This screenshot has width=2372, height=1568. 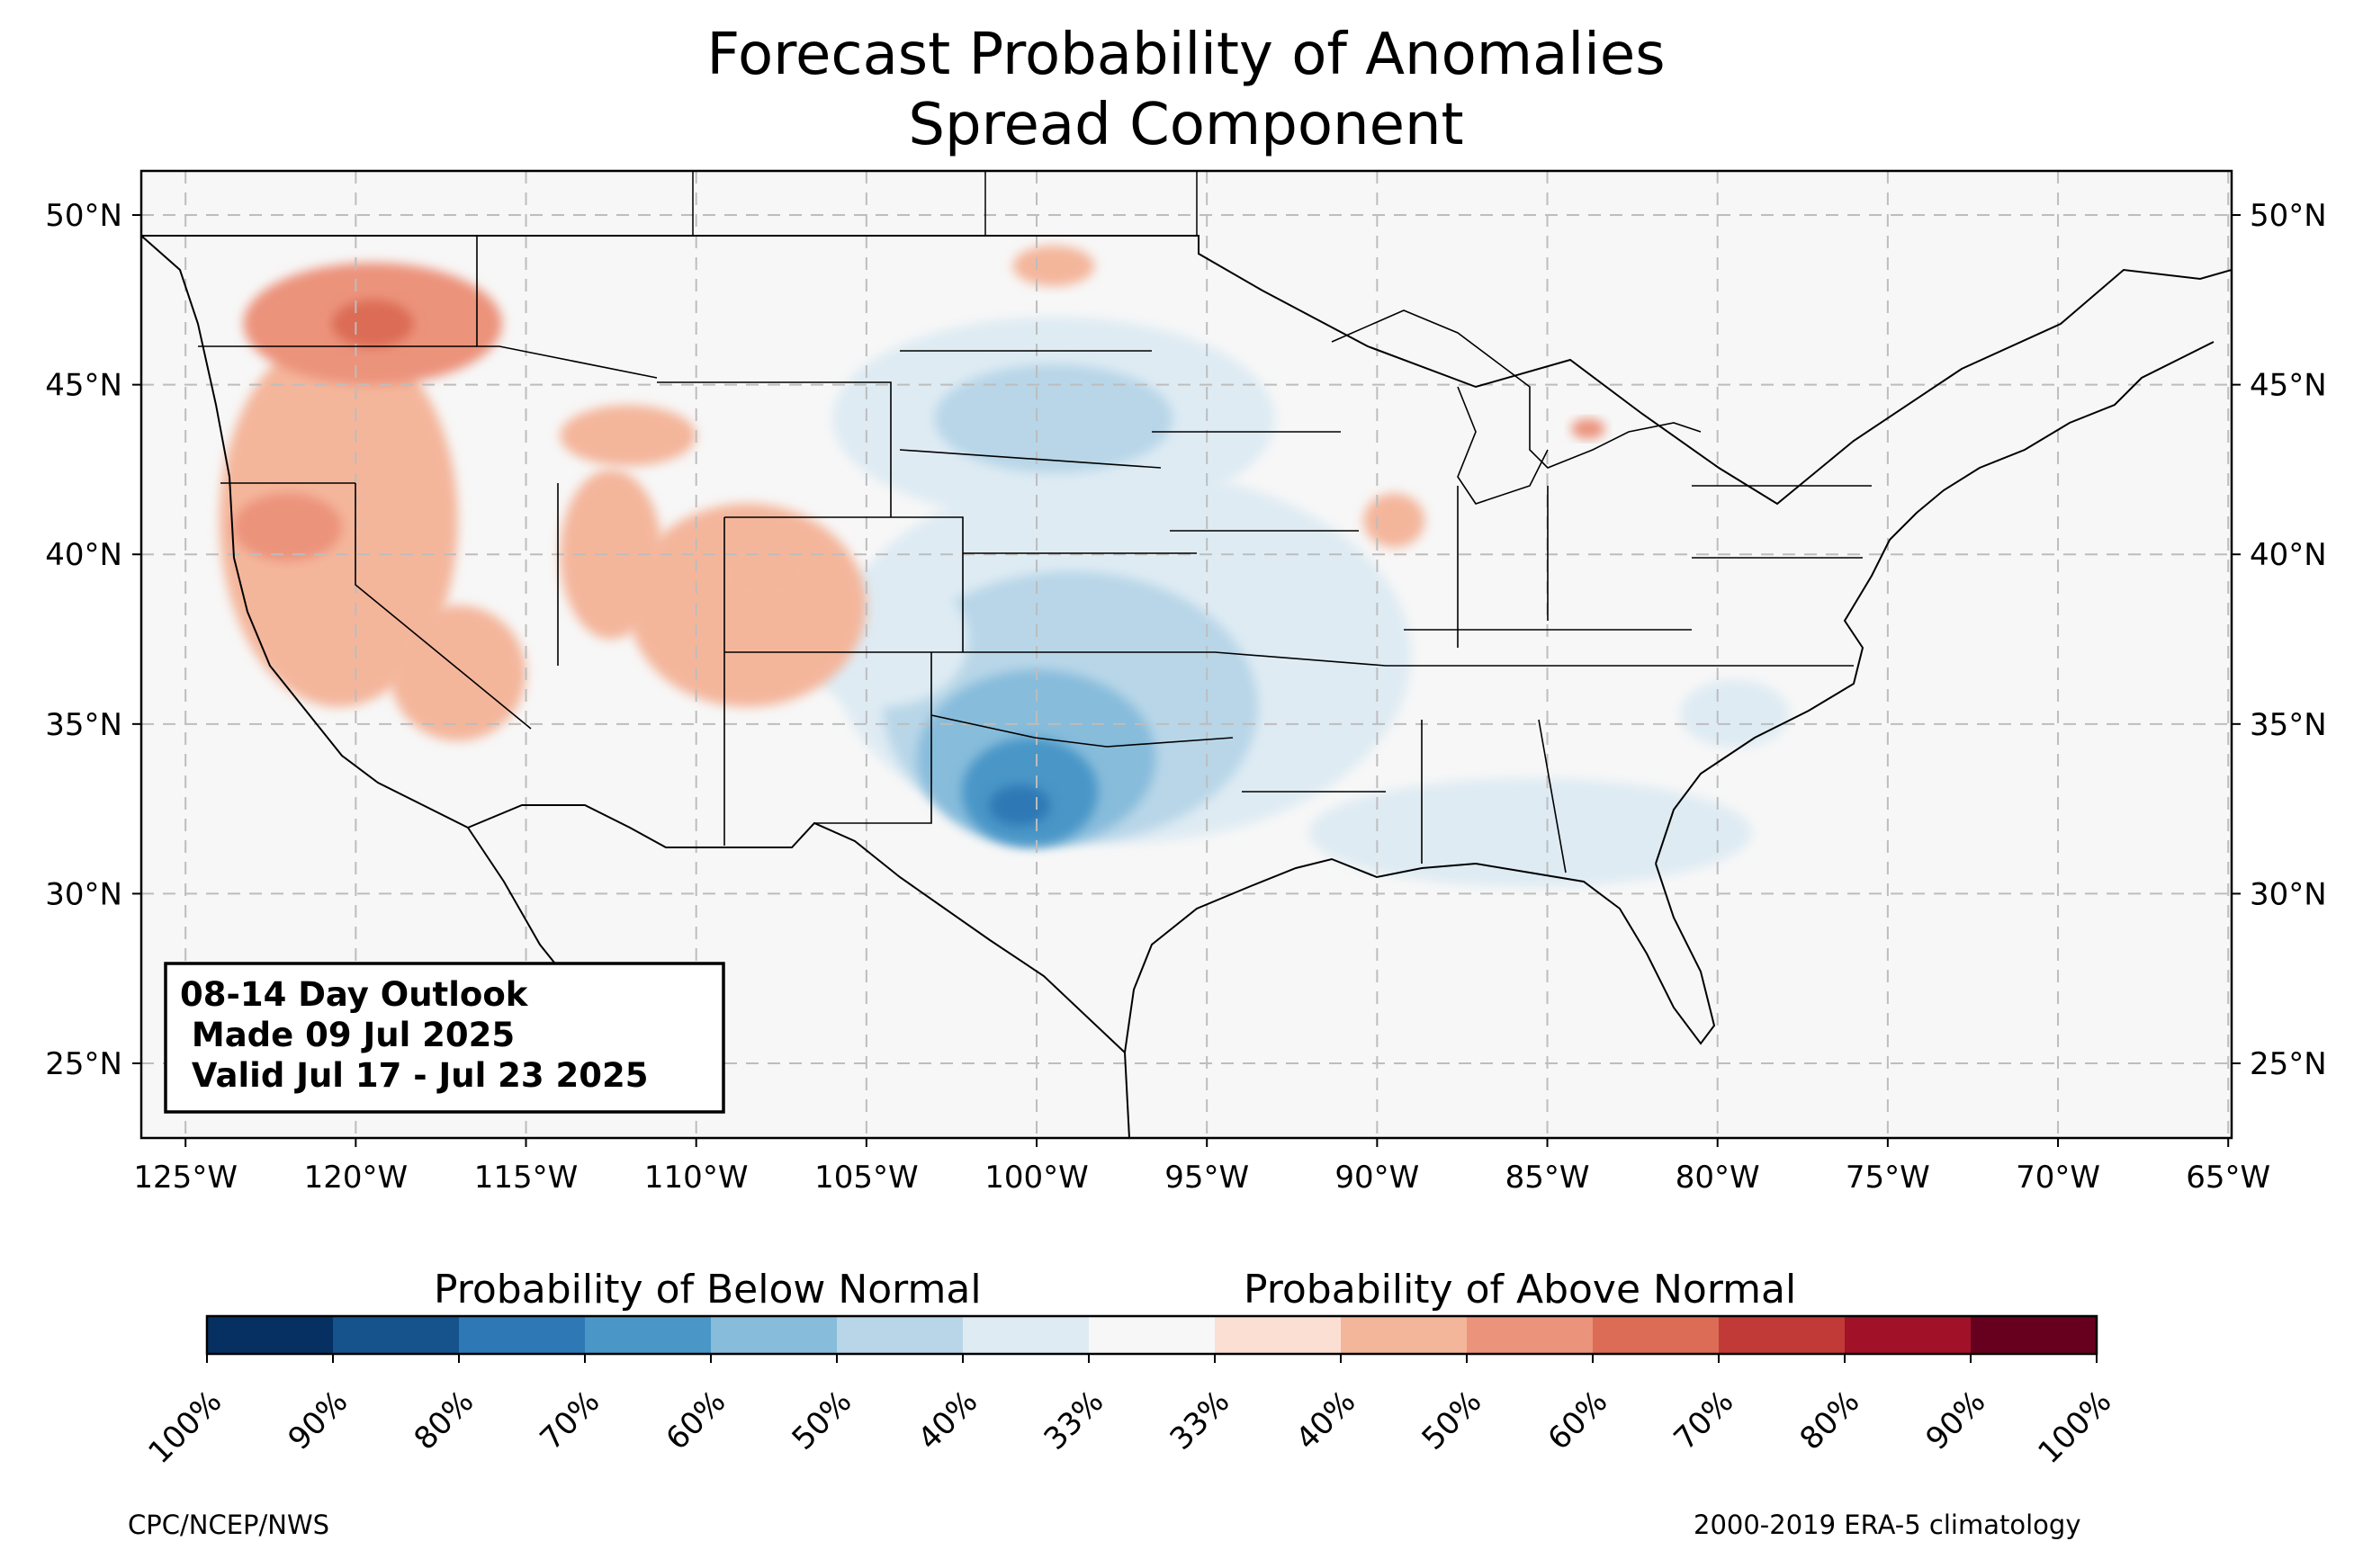 What do you see at coordinates (697, 1178) in the screenshot?
I see `lon-tick-label: 110°W` at bounding box center [697, 1178].